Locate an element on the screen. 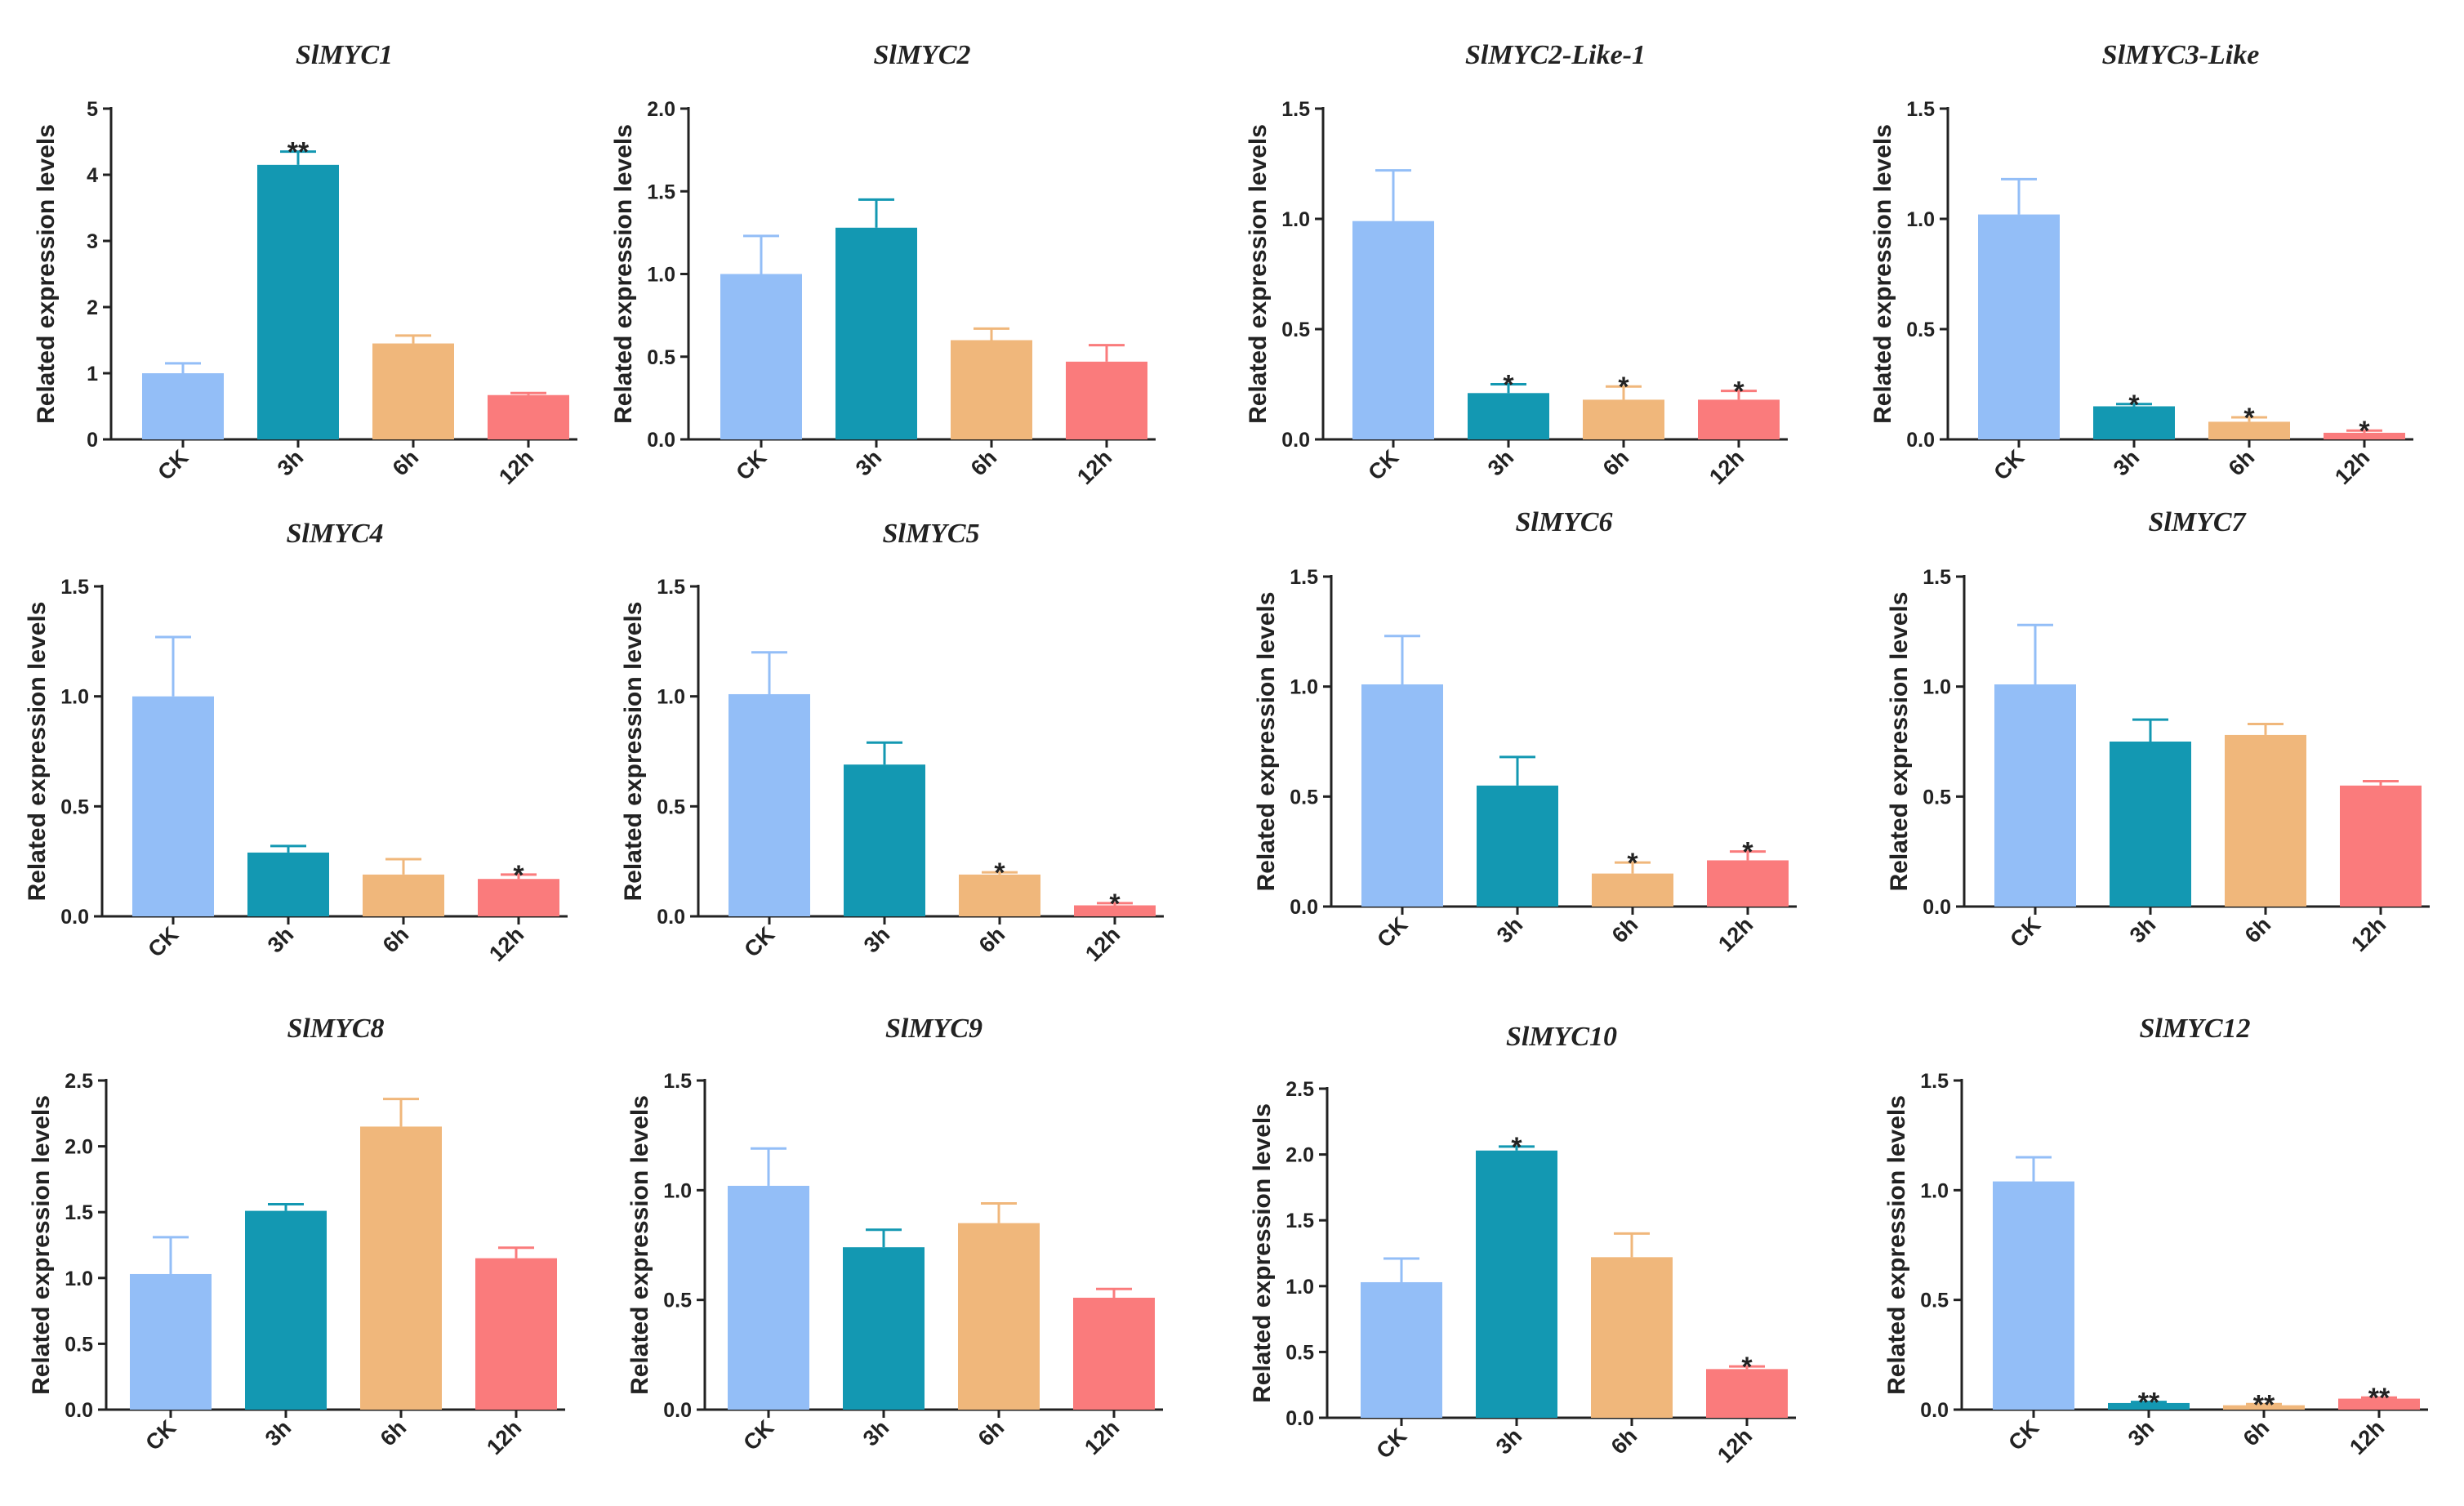 The image size is (2464, 1506). chart-title: SlMYC1 is located at coordinates (344, 55).